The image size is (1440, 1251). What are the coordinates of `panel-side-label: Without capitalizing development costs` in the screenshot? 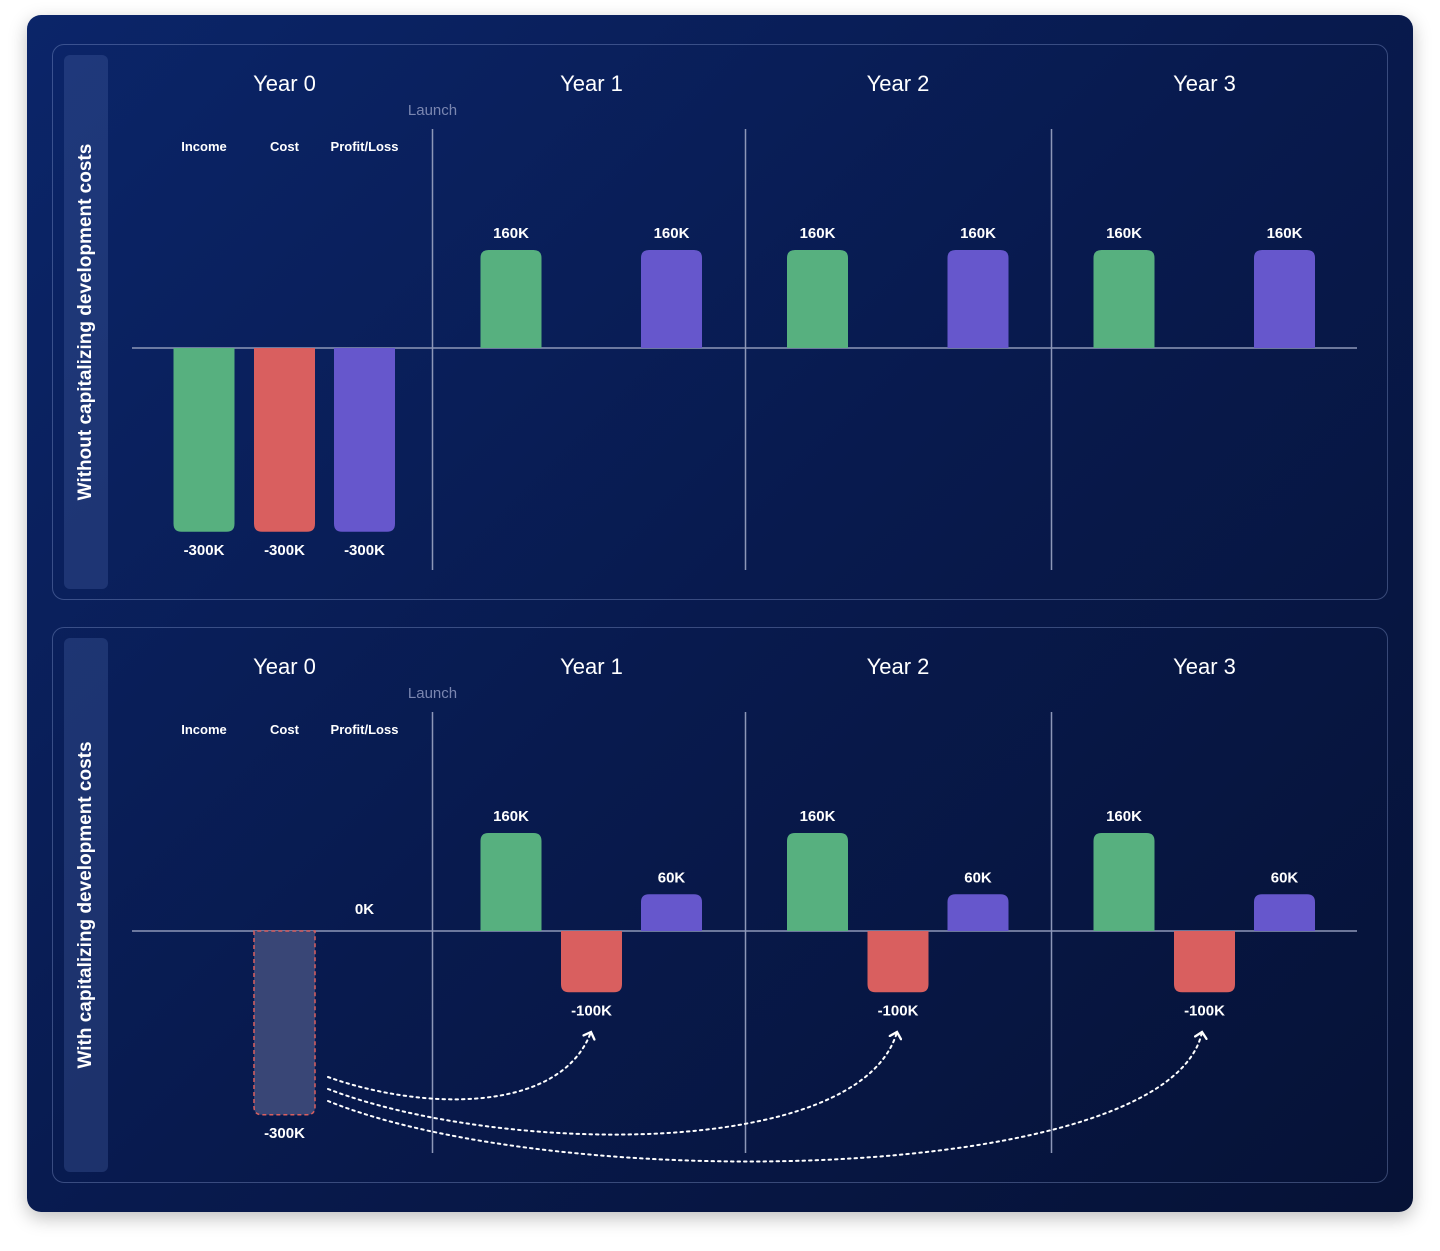 It's located at (86, 322).